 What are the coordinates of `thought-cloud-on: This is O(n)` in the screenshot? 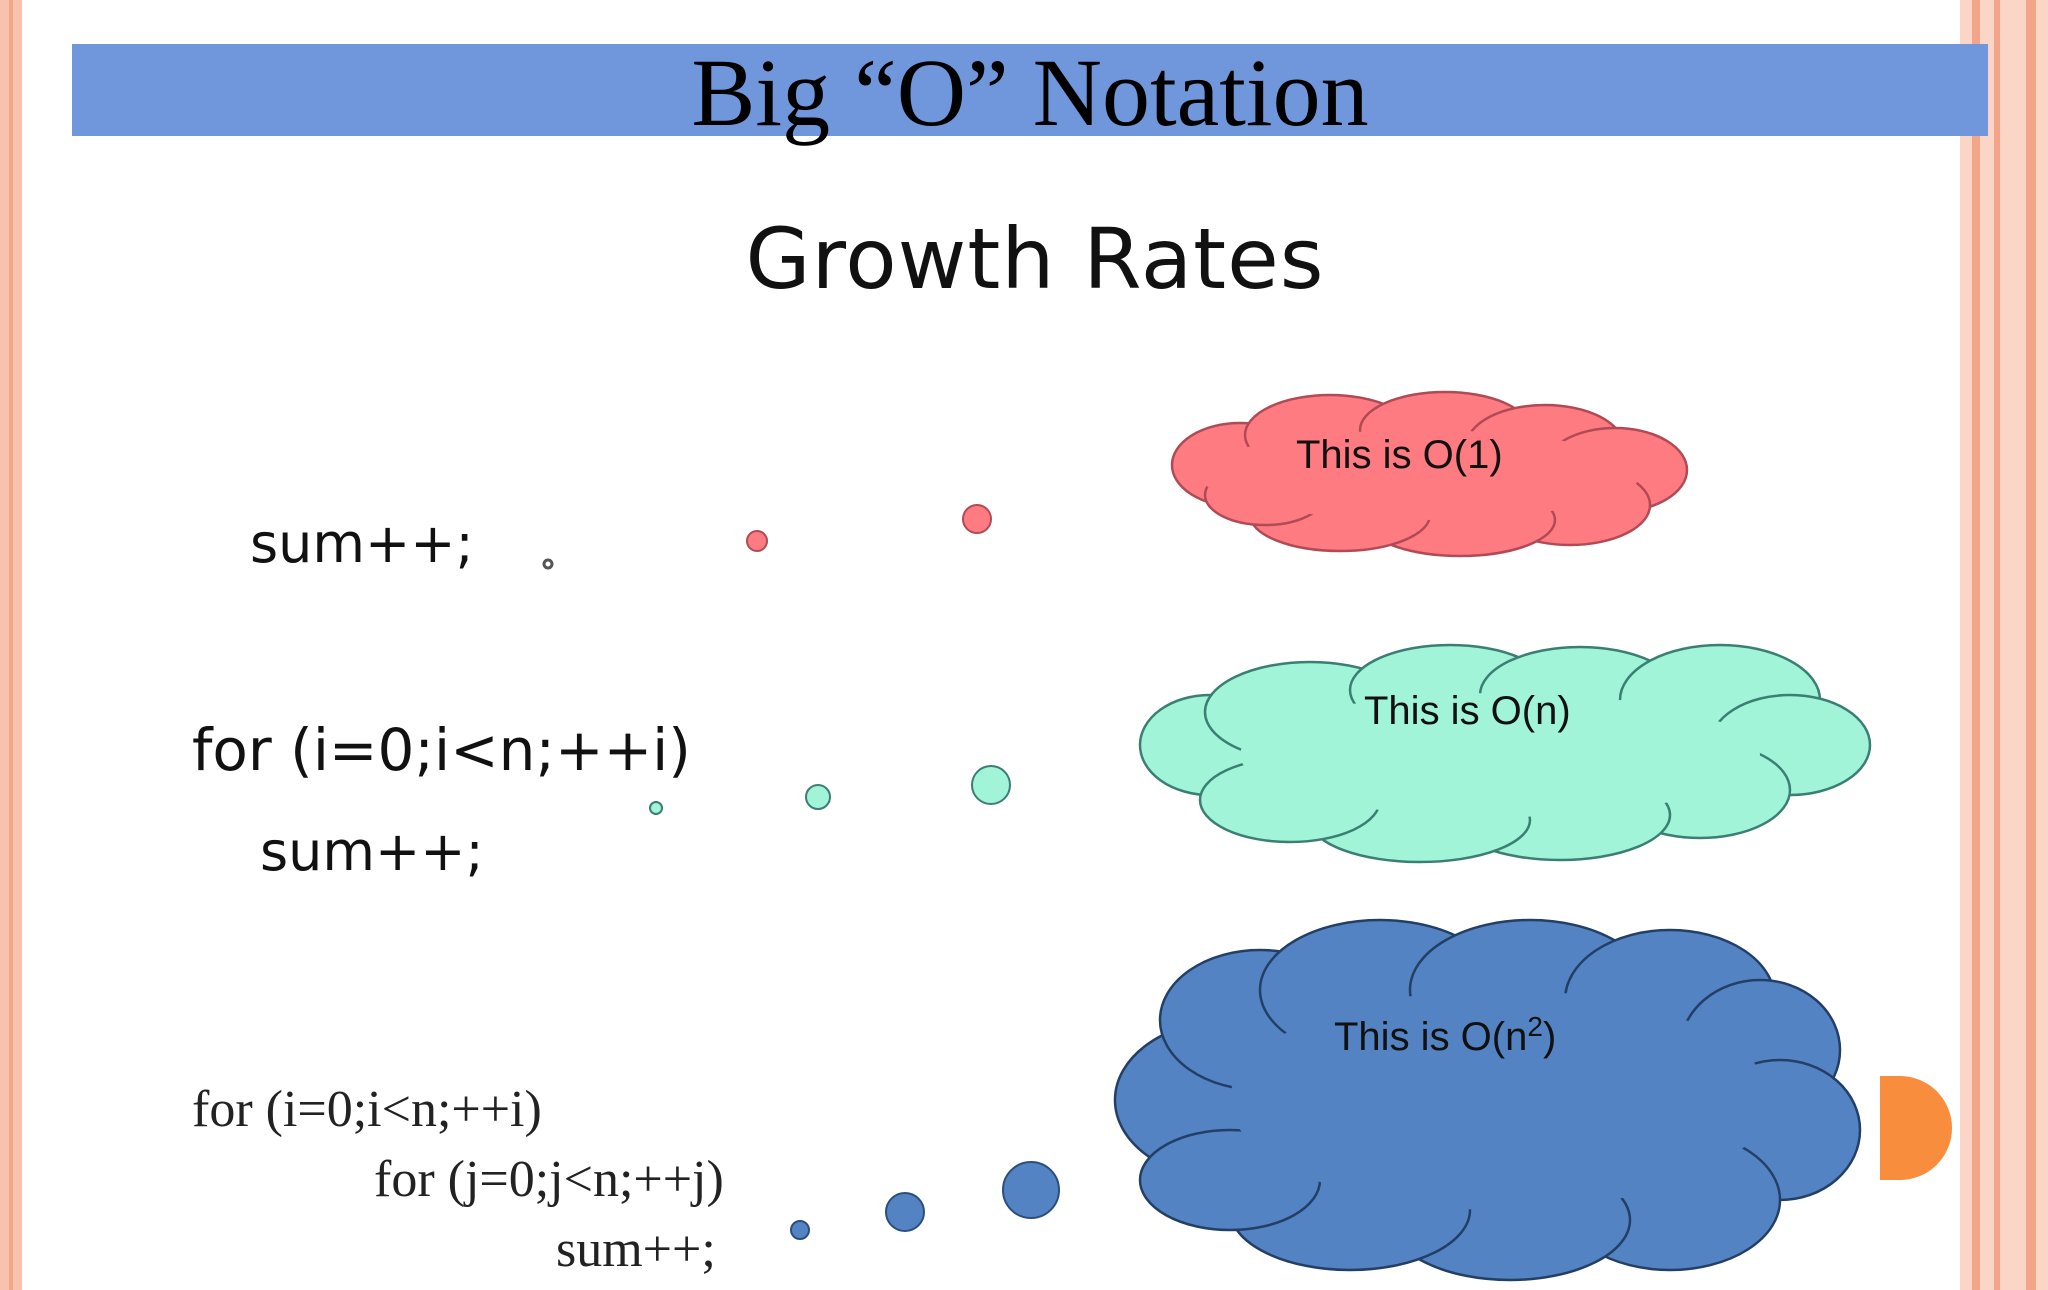 It's located at (1260, 753).